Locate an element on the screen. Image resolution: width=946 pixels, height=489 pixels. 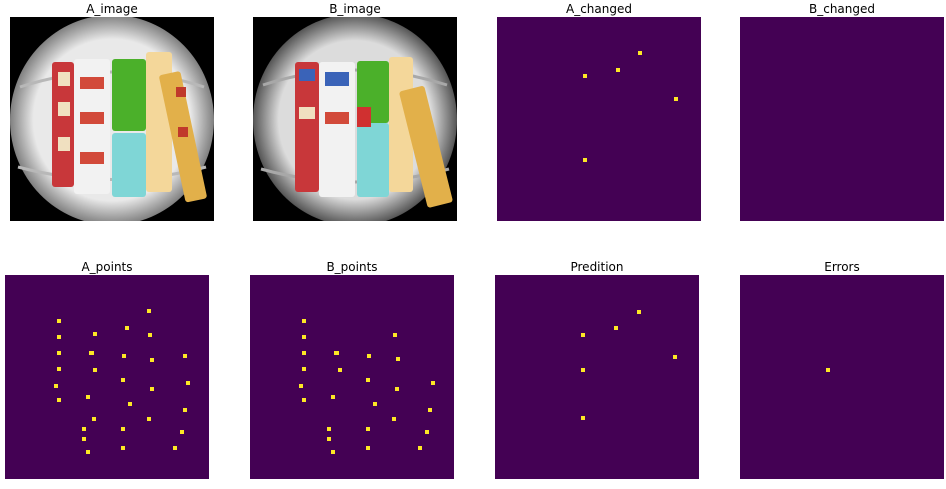
prediction-map is located at coordinates (597, 377).